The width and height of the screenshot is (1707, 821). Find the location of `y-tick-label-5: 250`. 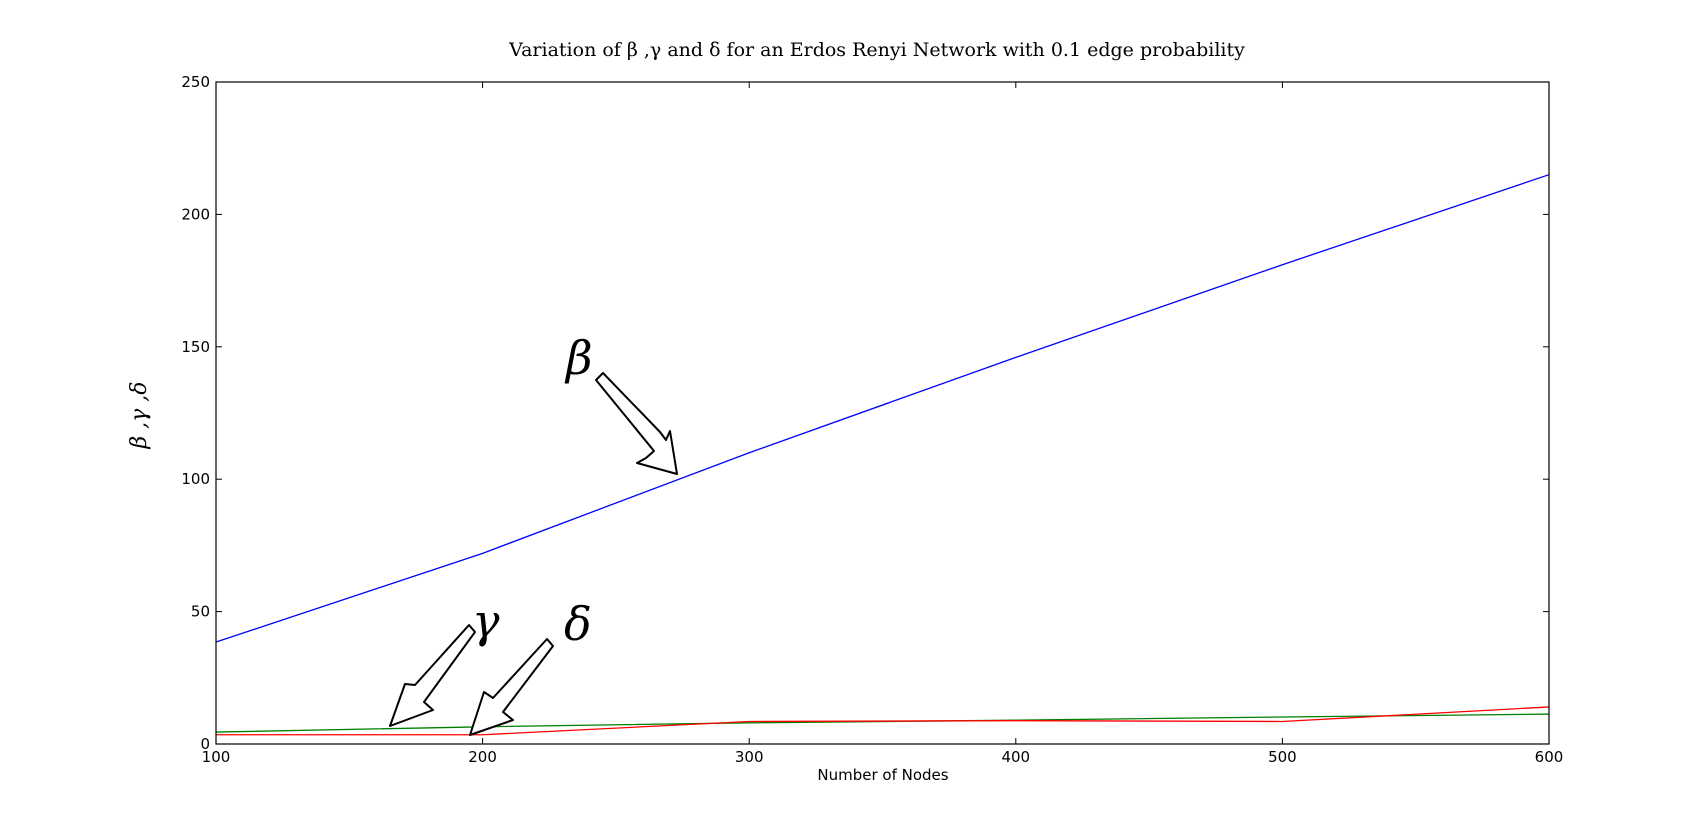

y-tick-label-5: 250 is located at coordinates (195, 82).